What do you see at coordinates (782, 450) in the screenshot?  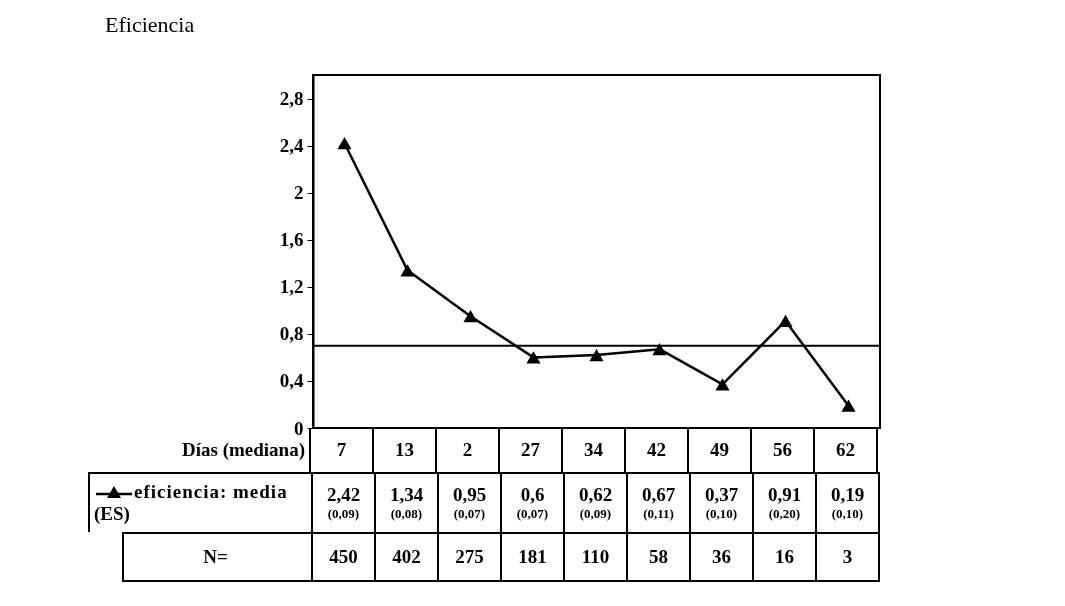 I see `x-tick-label: 56` at bounding box center [782, 450].